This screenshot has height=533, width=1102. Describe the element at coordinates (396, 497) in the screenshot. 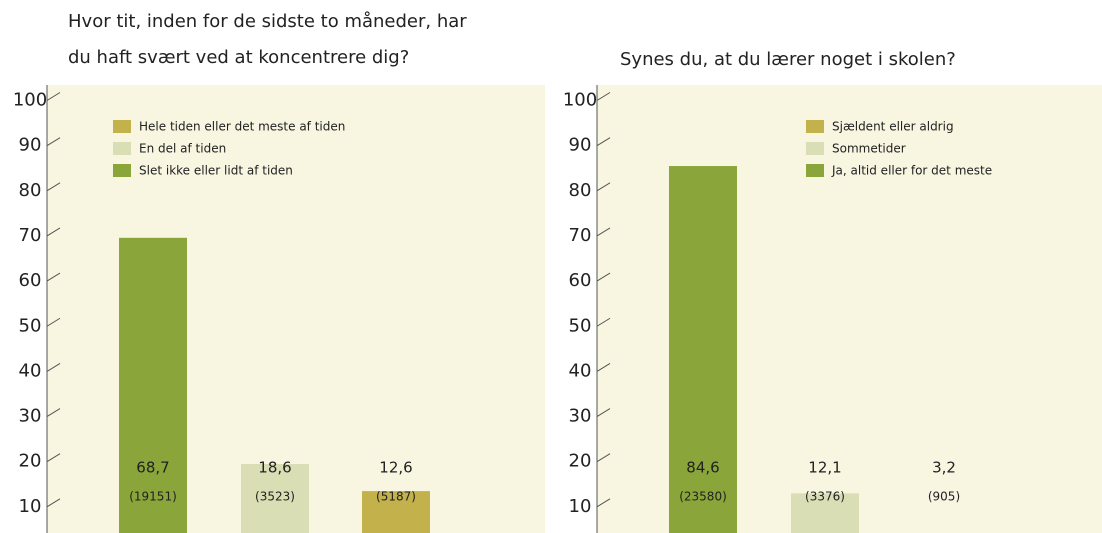

I see `count-label: (5187)` at that location.